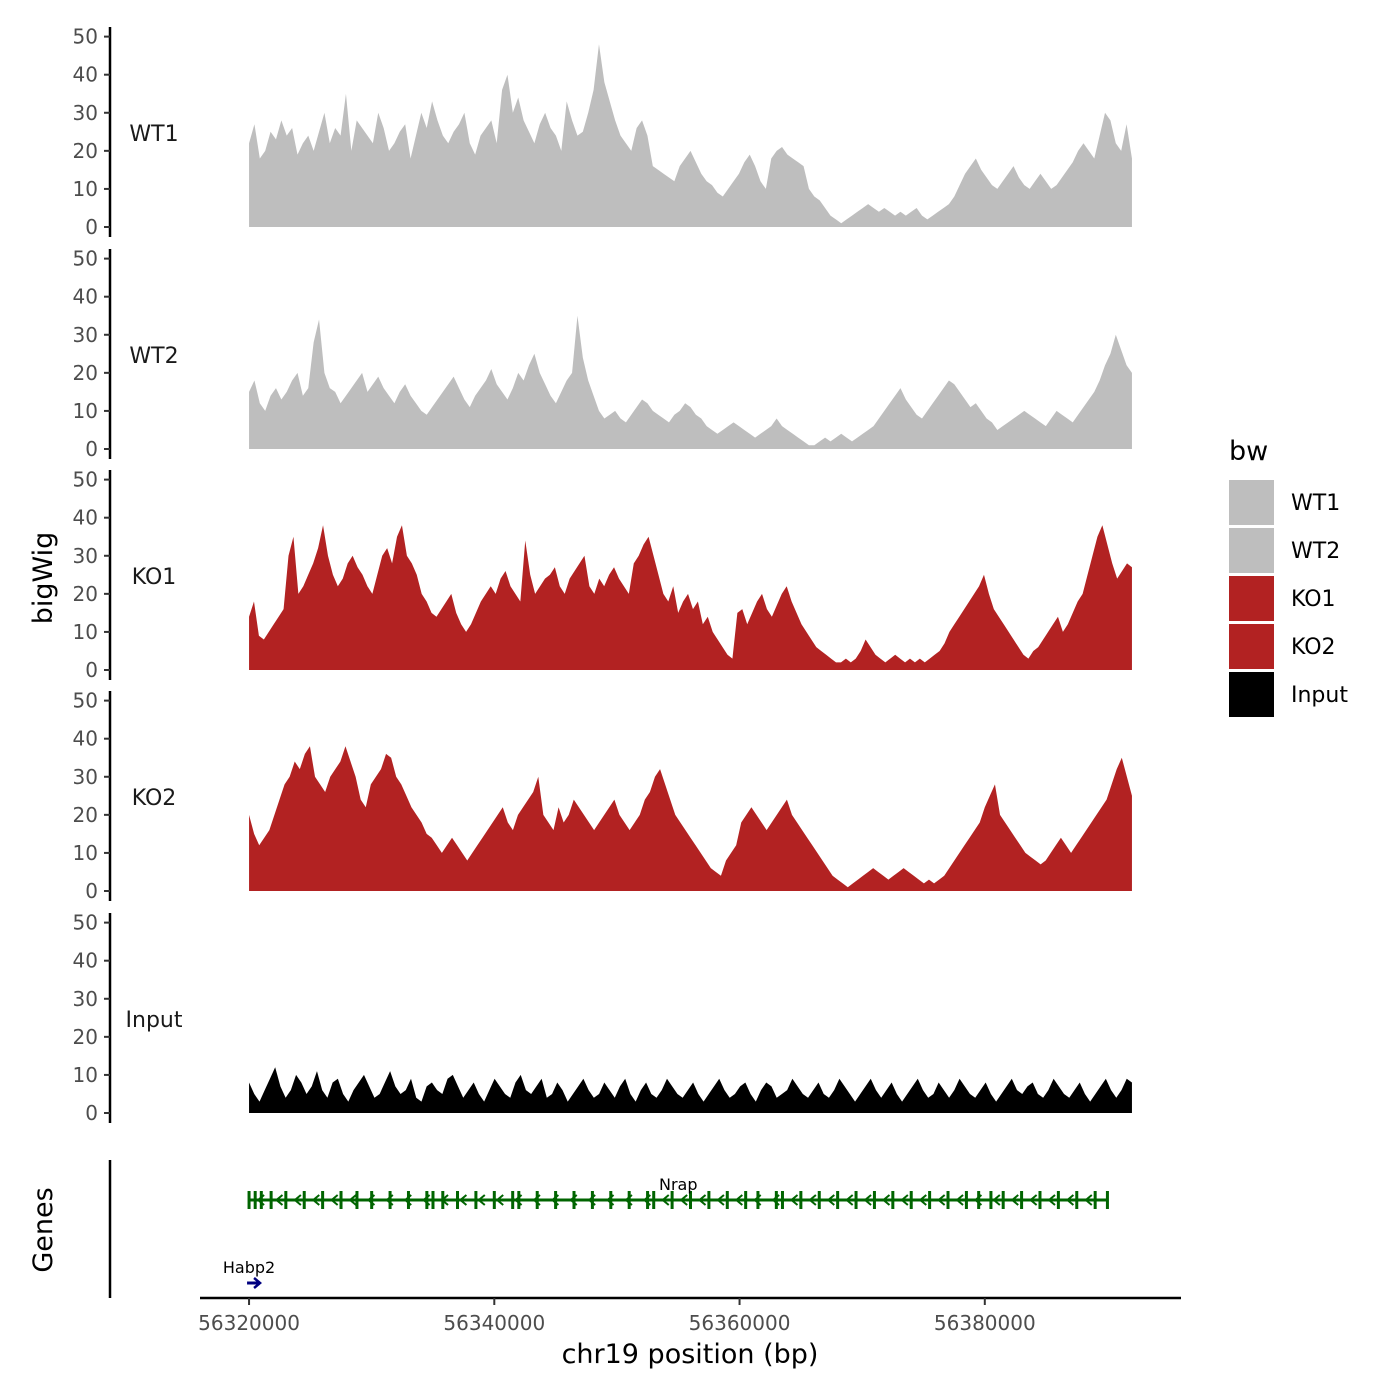 The image size is (1400, 1400). What do you see at coordinates (153, 356) in the screenshot?
I see `track-label-wt2: WT2` at bounding box center [153, 356].